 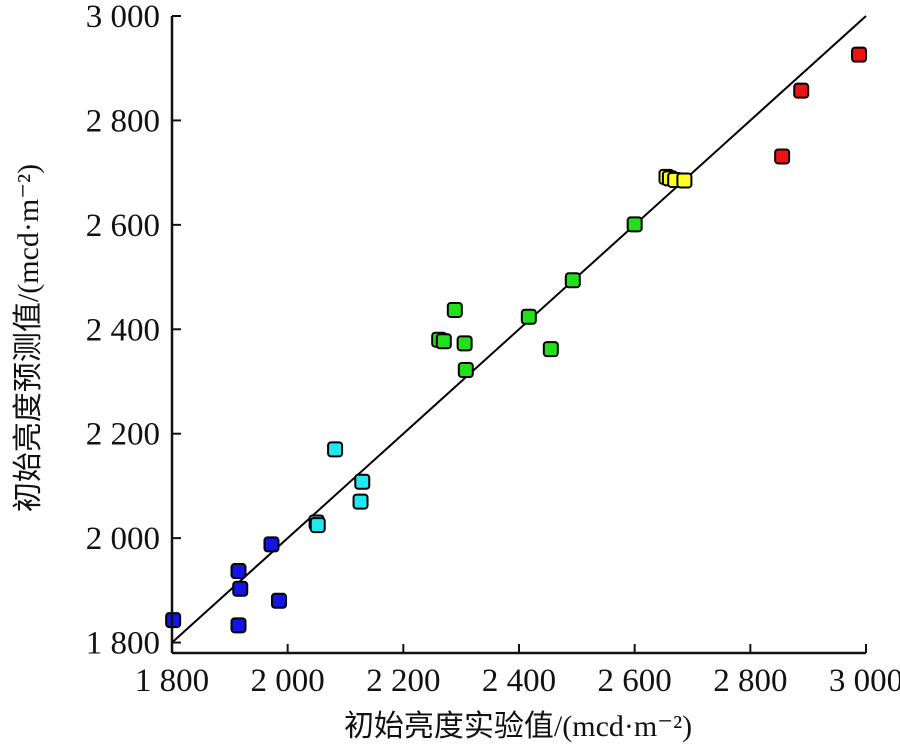 What do you see at coordinates (864, 681) in the screenshot?
I see `x-tick-label: 3 000` at bounding box center [864, 681].